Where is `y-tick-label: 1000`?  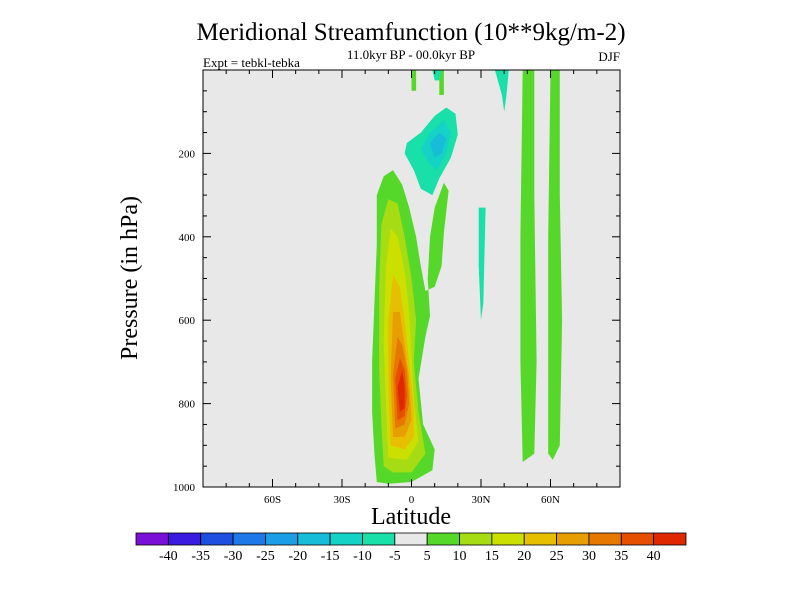 y-tick-label: 1000 is located at coordinates (184, 488).